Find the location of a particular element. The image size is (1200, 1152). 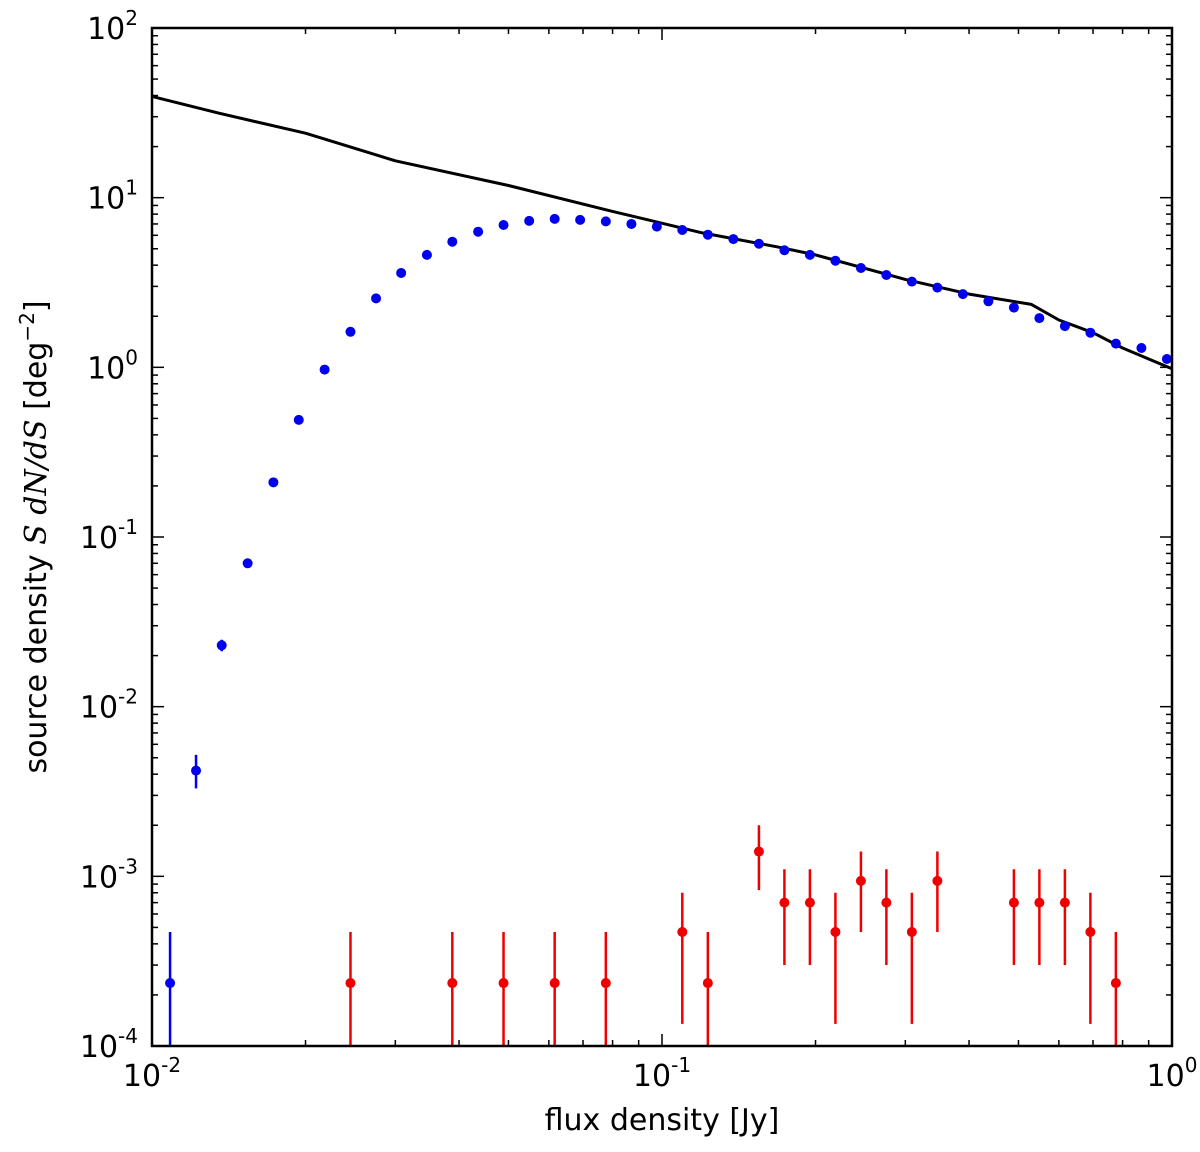

x-tick-label: 10⁻¹ is located at coordinates (662, 1073).